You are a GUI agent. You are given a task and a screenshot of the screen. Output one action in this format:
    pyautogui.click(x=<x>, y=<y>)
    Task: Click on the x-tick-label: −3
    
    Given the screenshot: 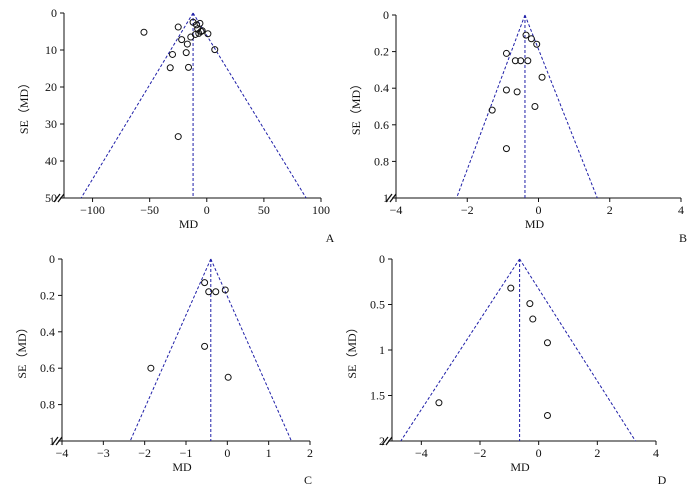 What is the action you would take?
    pyautogui.click(x=103, y=453)
    